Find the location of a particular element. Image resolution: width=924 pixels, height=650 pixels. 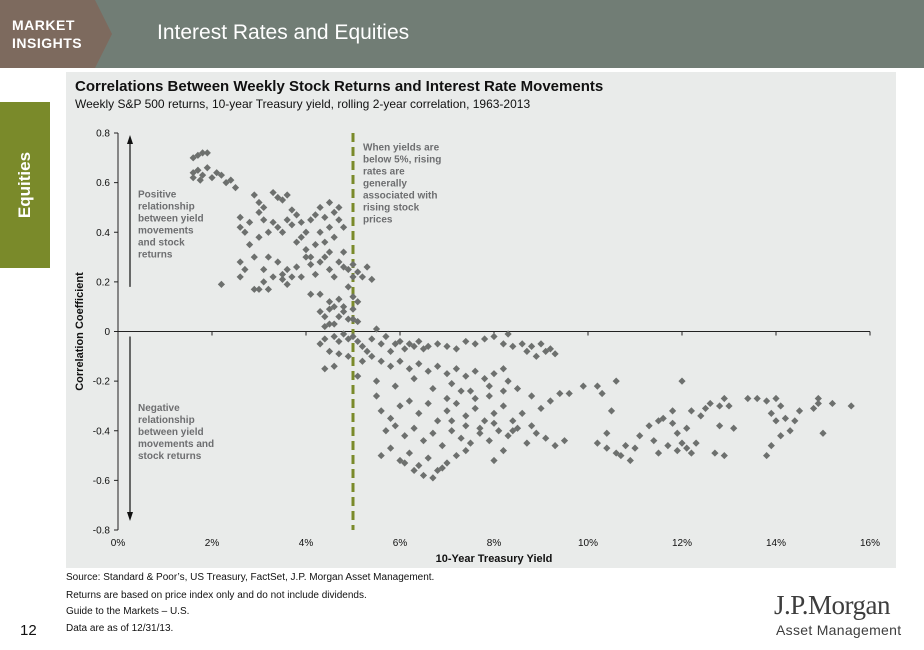

page-number: 12 is located at coordinates (28, 630).